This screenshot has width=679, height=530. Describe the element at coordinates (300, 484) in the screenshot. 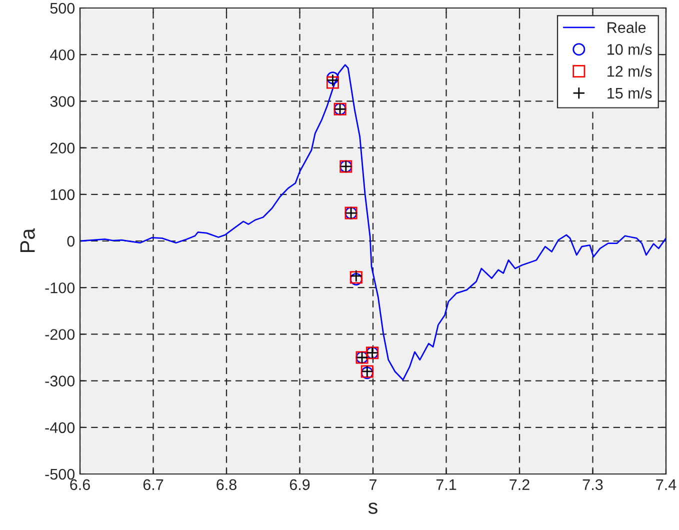

I see `x-tick-label: 6.9` at that location.